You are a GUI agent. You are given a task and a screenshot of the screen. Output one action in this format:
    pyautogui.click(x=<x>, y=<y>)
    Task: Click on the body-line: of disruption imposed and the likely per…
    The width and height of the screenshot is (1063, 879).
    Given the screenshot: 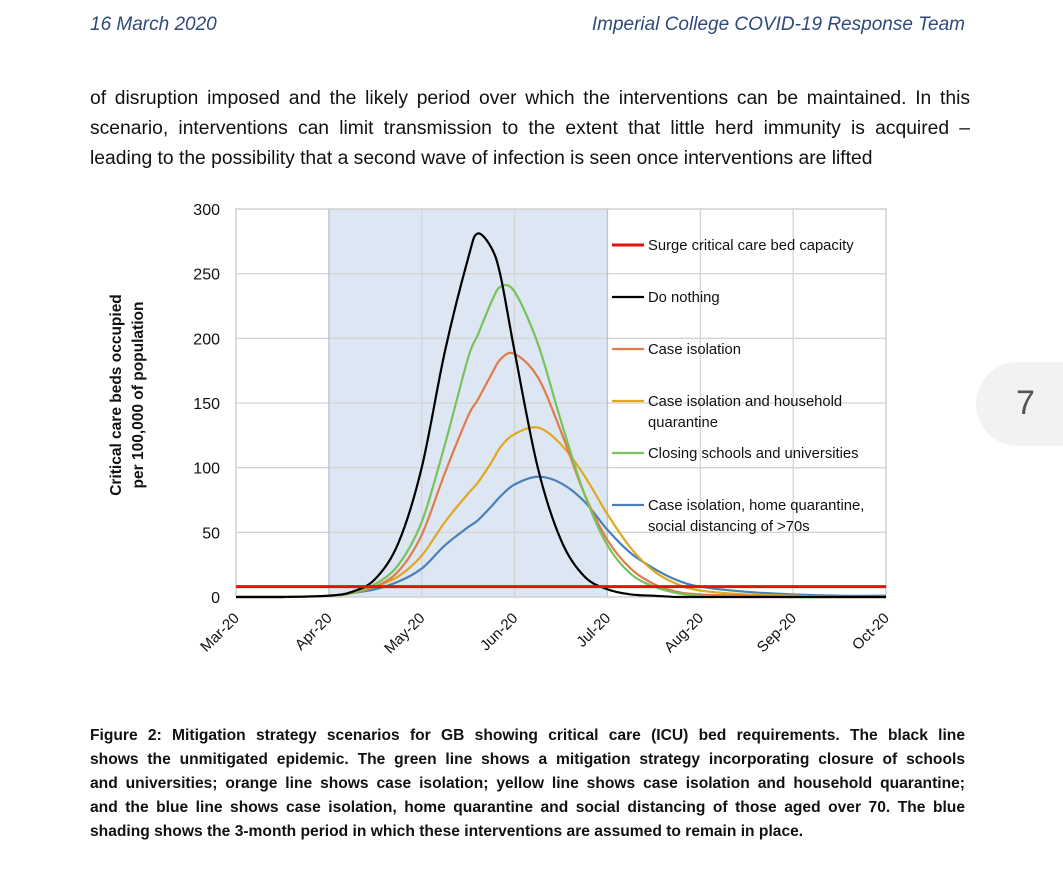 What is the action you would take?
    pyautogui.click(x=530, y=98)
    